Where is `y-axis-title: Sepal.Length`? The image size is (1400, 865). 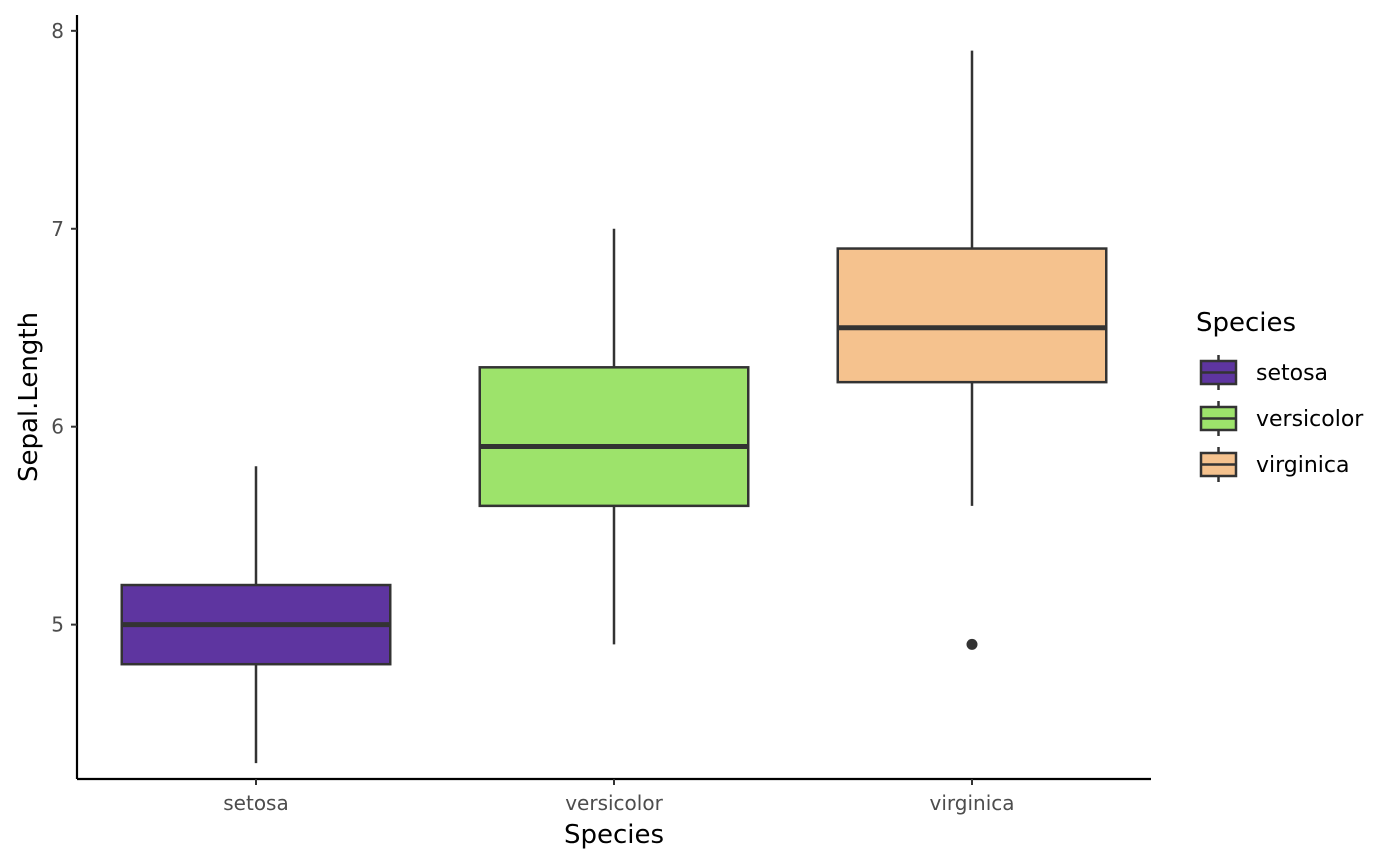 y-axis-title: Sepal.Length is located at coordinates (29, 397).